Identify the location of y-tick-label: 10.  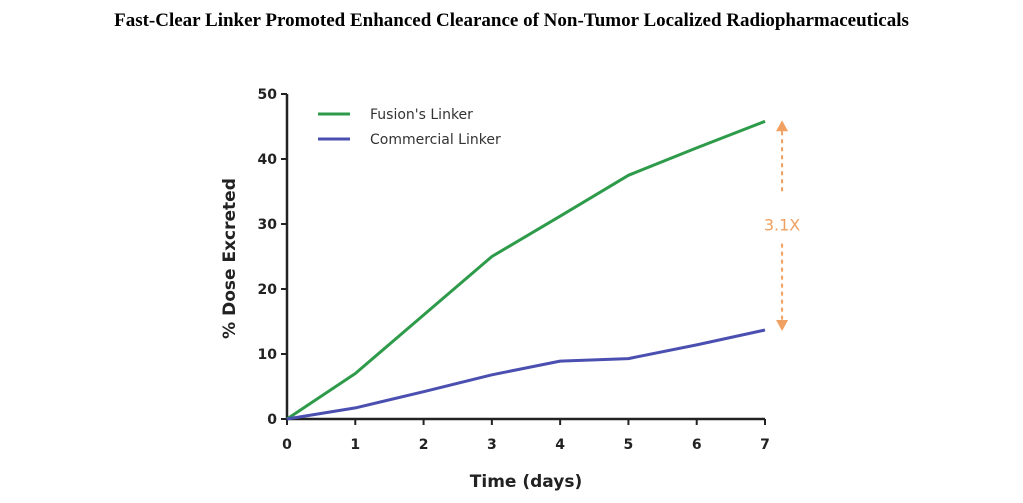
(268, 355).